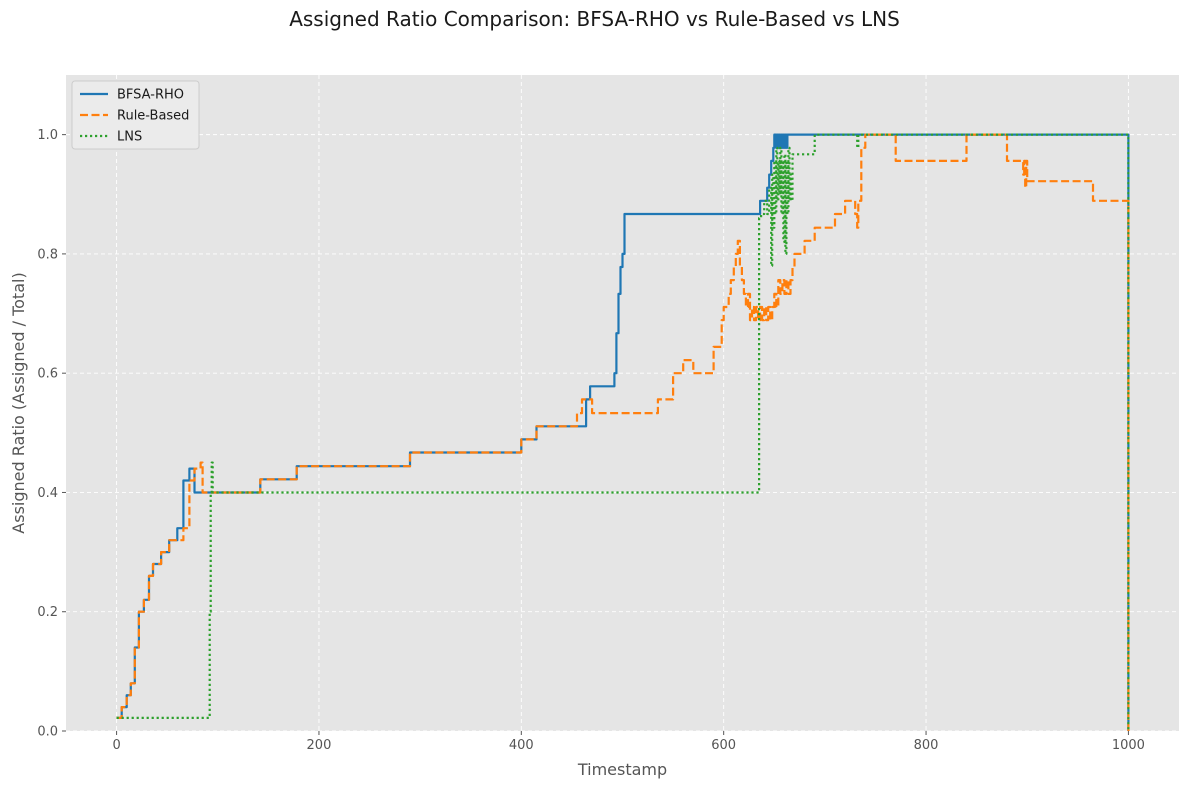  I want to click on legend-box, so click(135, 115).